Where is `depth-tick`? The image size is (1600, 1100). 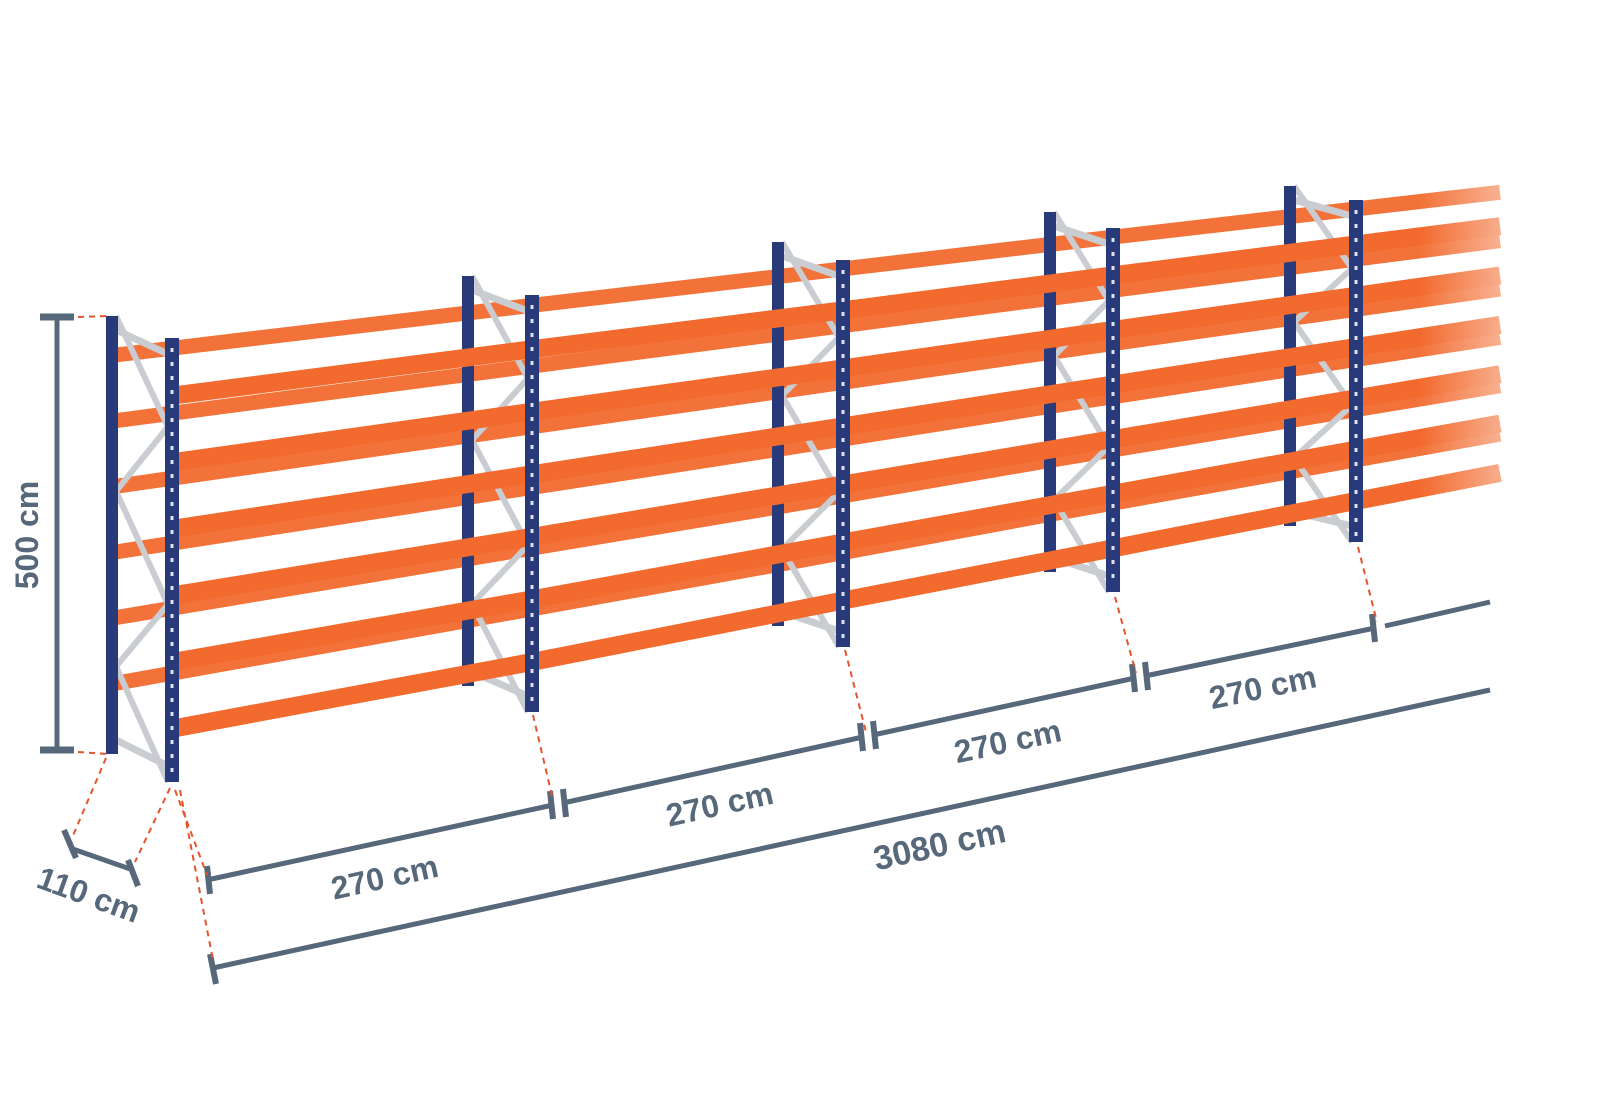
depth-tick is located at coordinates (70, 844).